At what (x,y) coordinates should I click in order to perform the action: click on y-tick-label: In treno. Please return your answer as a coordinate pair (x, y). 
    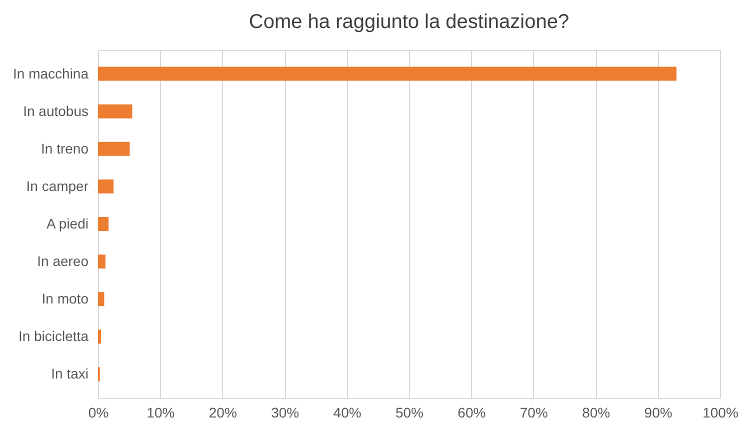
    Looking at the image, I should click on (65, 148).